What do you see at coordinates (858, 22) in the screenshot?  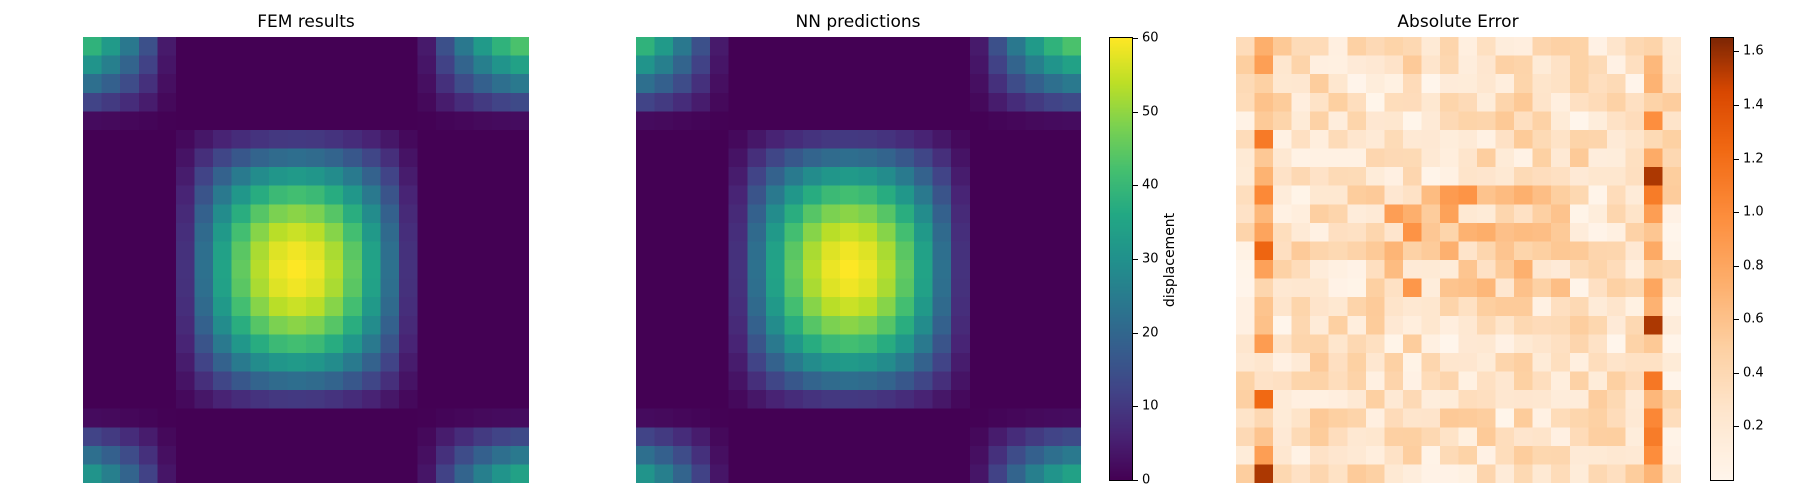 I see `nn-title: NN predictions` at bounding box center [858, 22].